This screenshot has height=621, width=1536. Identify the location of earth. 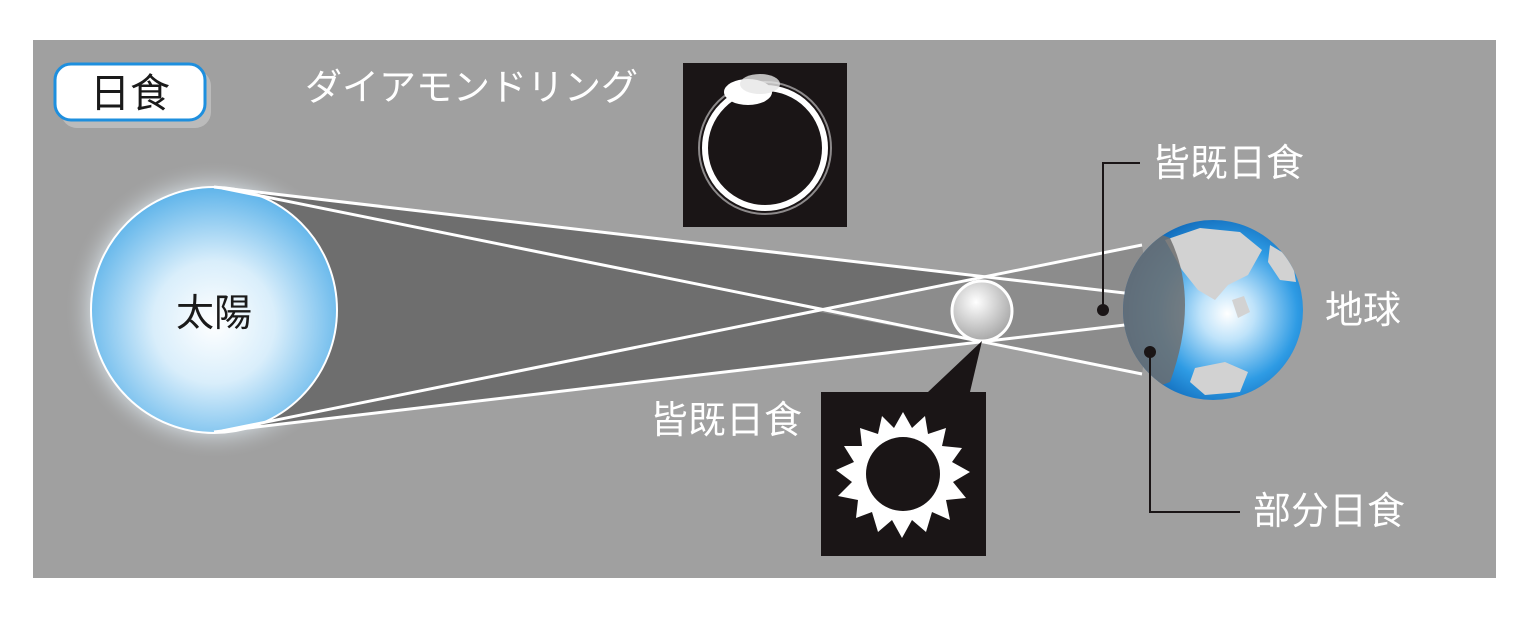
(1213, 310).